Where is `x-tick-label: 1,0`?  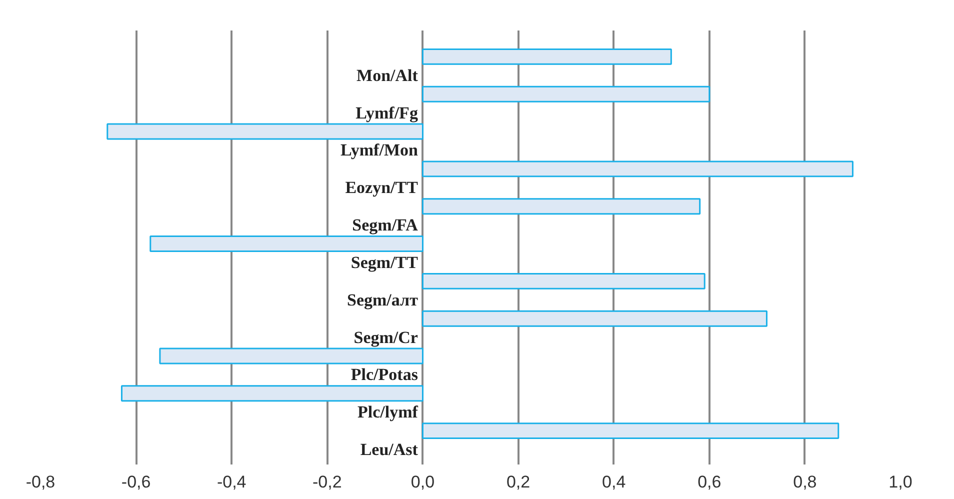 x-tick-label: 1,0 is located at coordinates (900, 482).